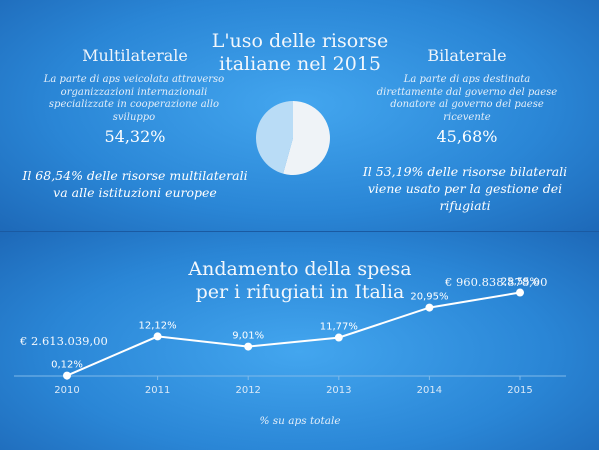 The image size is (599, 450). Describe the element at coordinates (519, 390) in the screenshot. I see `x-tick-label: 2015` at that location.